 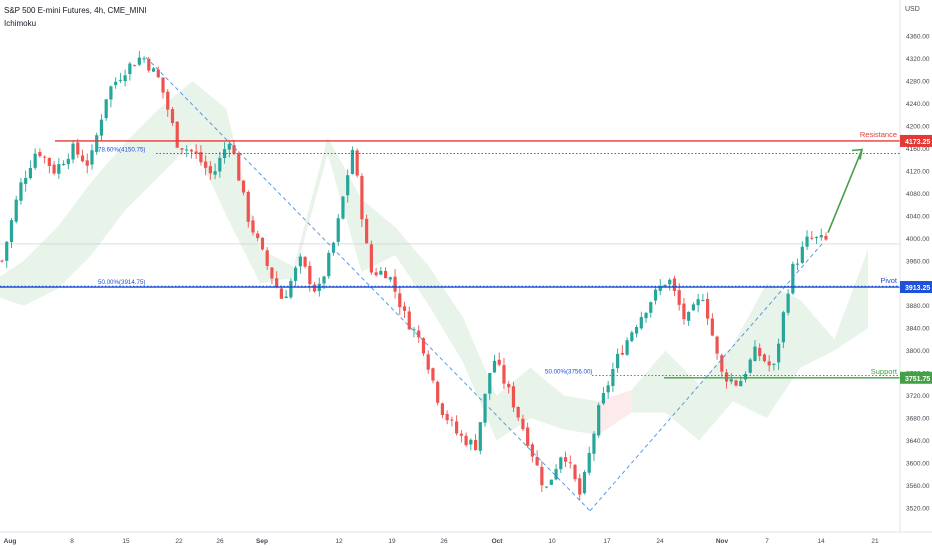 What do you see at coordinates (220, 541) in the screenshot?
I see `time-tick-label: 26` at bounding box center [220, 541].